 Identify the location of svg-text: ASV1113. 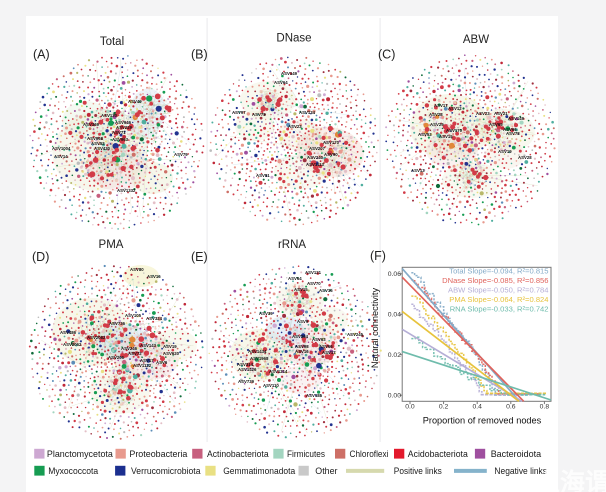
(315, 164).